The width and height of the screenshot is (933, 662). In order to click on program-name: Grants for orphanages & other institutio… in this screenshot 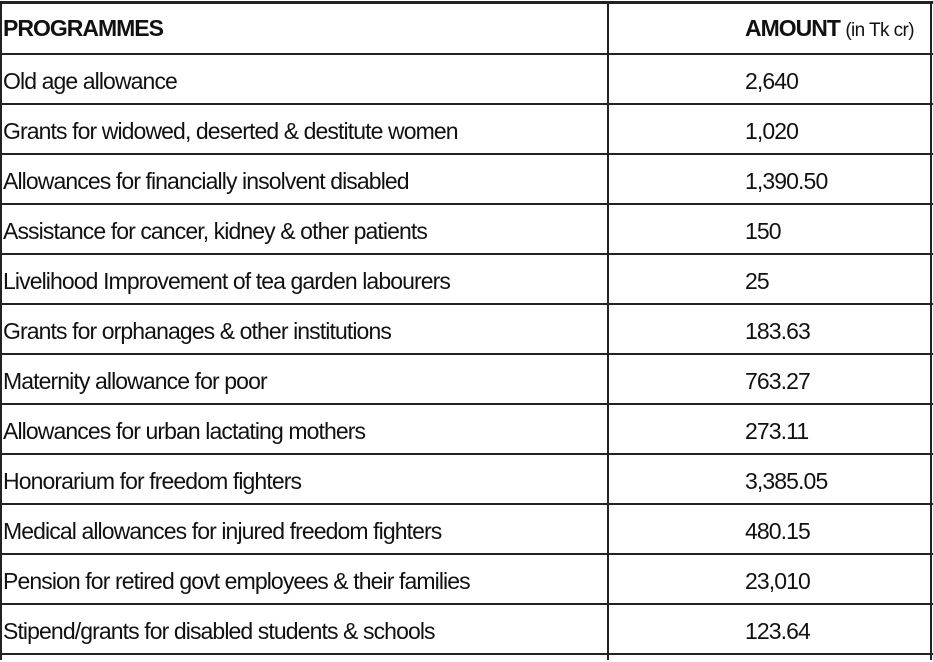, I will do `click(197, 331)`.